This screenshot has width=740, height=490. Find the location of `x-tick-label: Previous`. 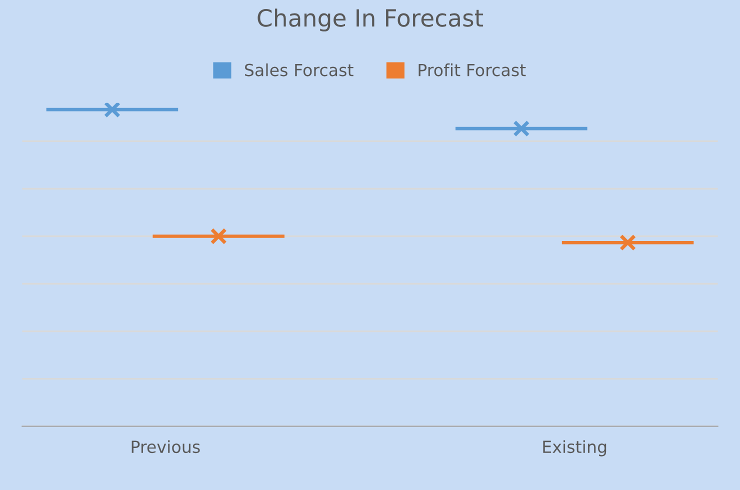

x-tick-label: Previous is located at coordinates (166, 447).